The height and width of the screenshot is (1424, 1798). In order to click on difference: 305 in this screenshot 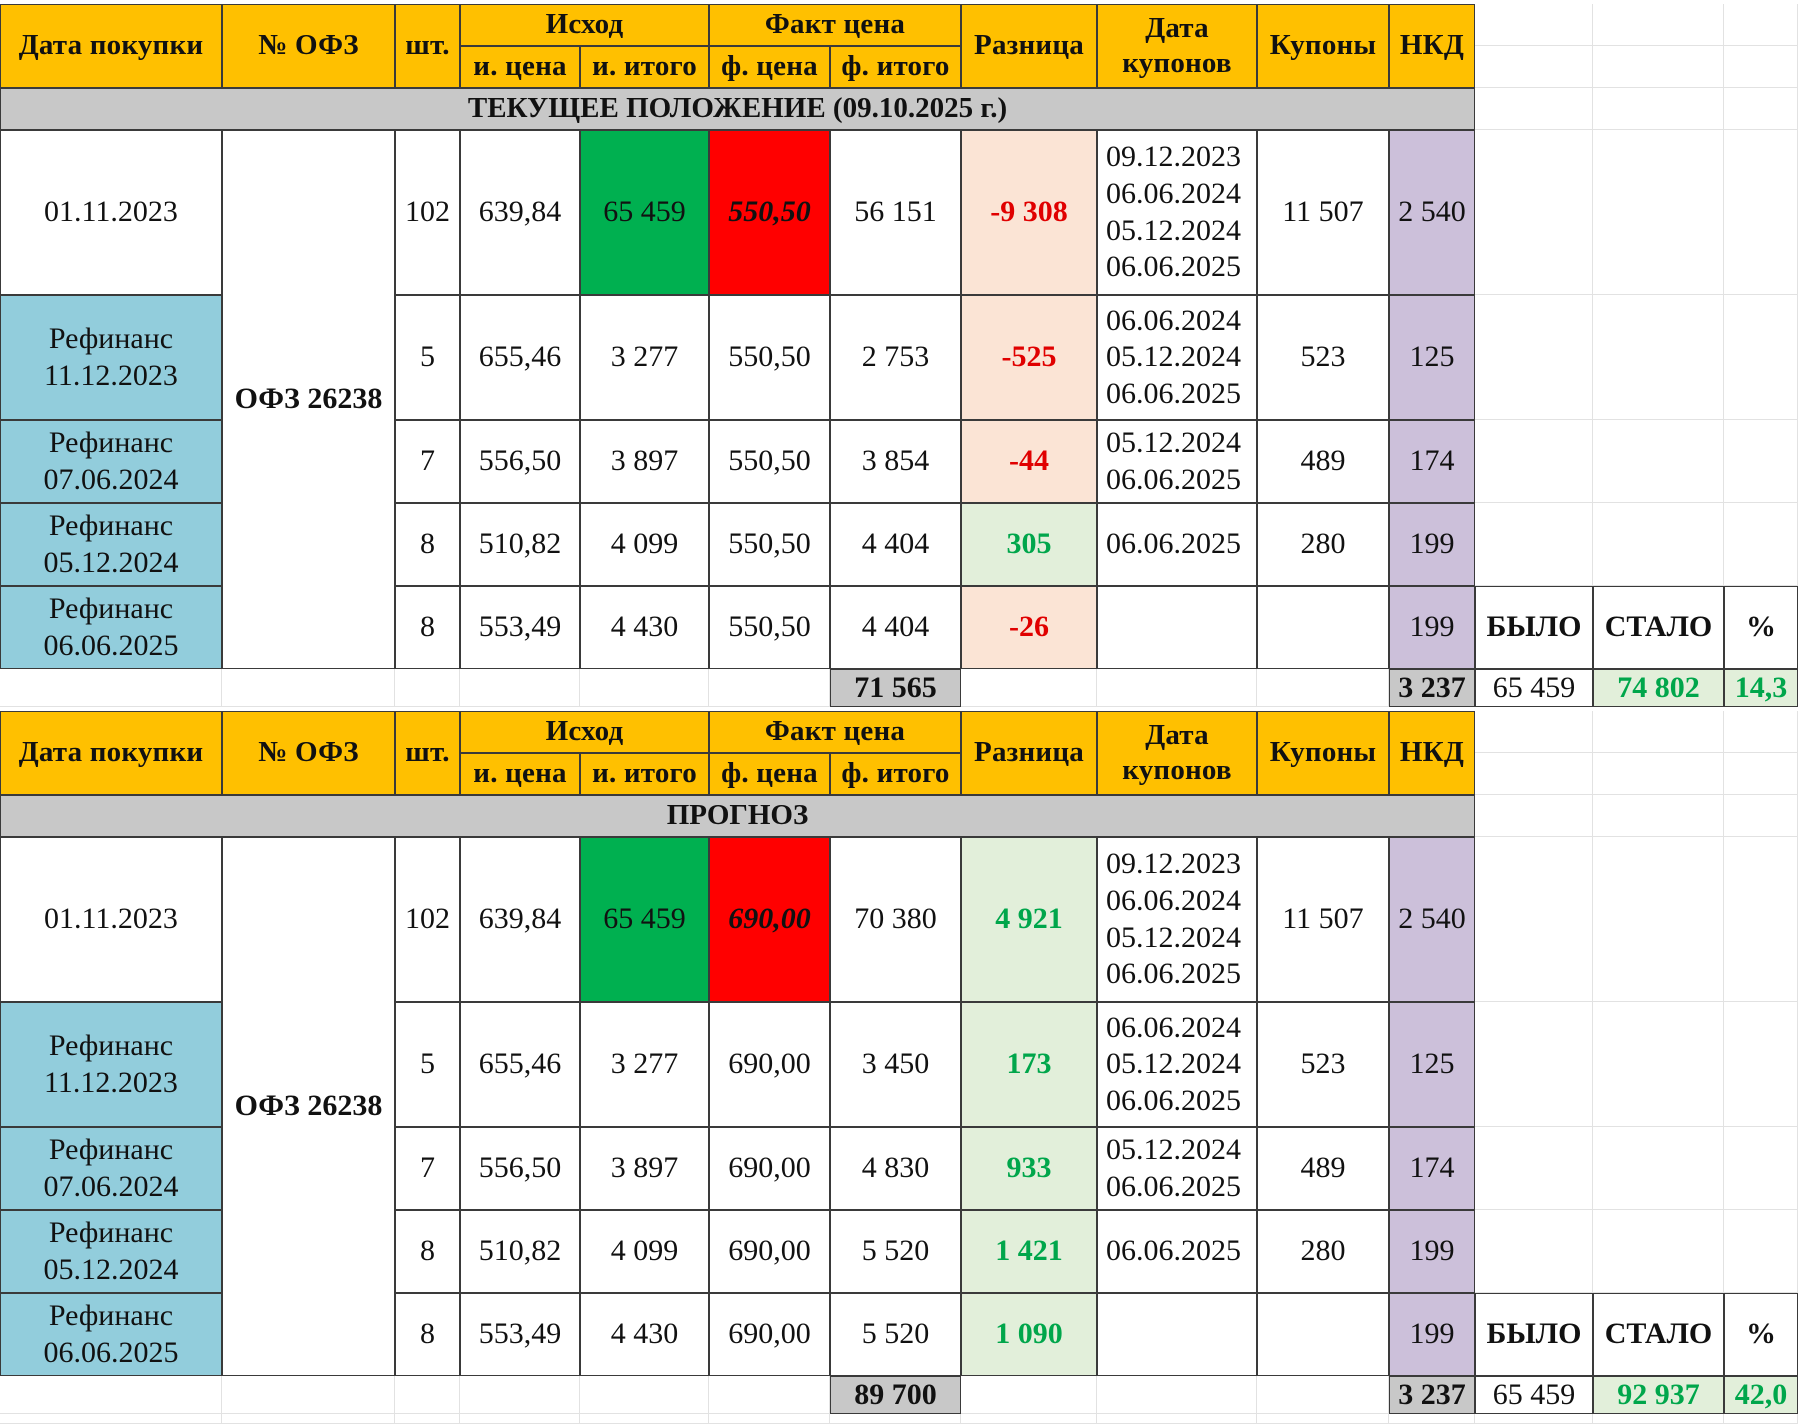, I will do `click(1029, 544)`.